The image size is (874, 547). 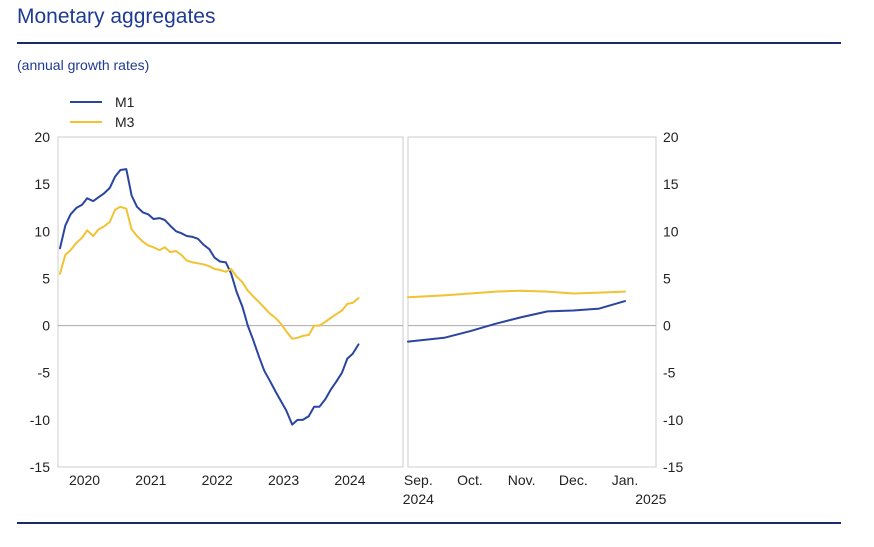 What do you see at coordinates (522, 480) in the screenshot?
I see `x-tick-label: Nov.` at bounding box center [522, 480].